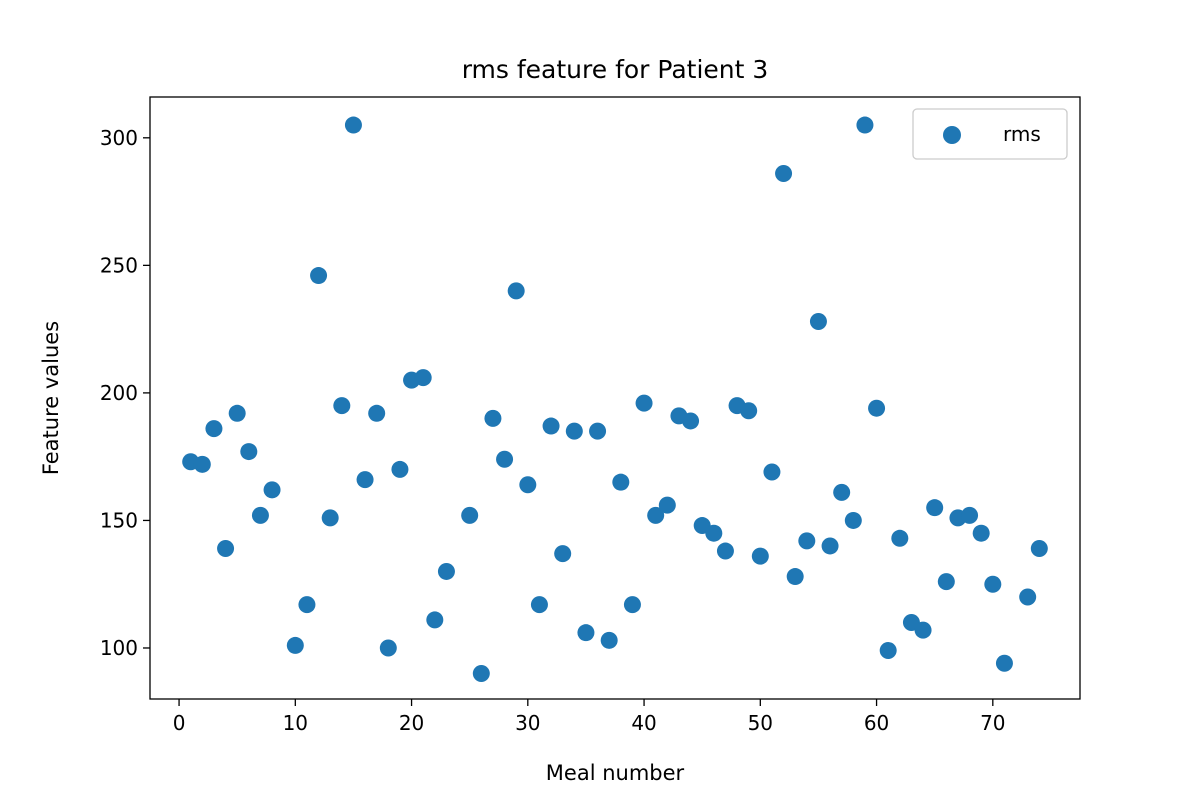  Describe the element at coordinates (295, 723) in the screenshot. I see `x-tick-label: 10` at that location.